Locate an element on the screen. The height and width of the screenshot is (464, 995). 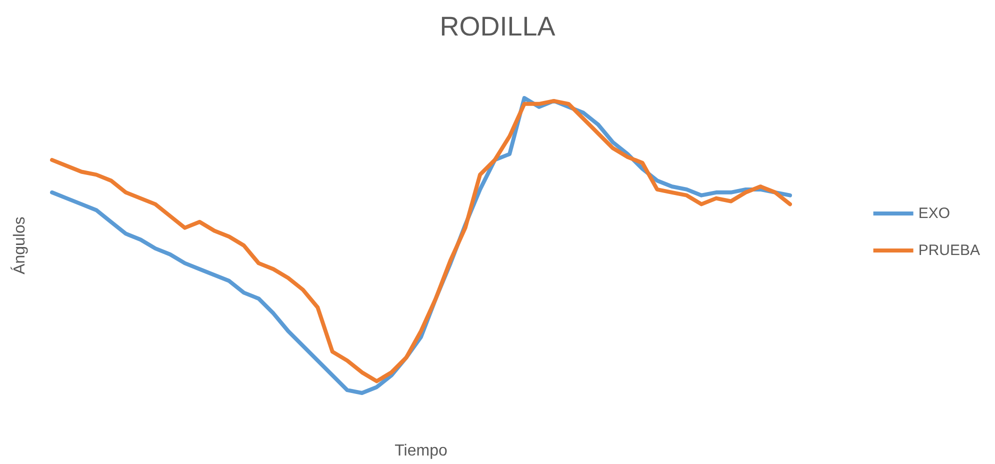
legend-label: EXO is located at coordinates (934, 213).